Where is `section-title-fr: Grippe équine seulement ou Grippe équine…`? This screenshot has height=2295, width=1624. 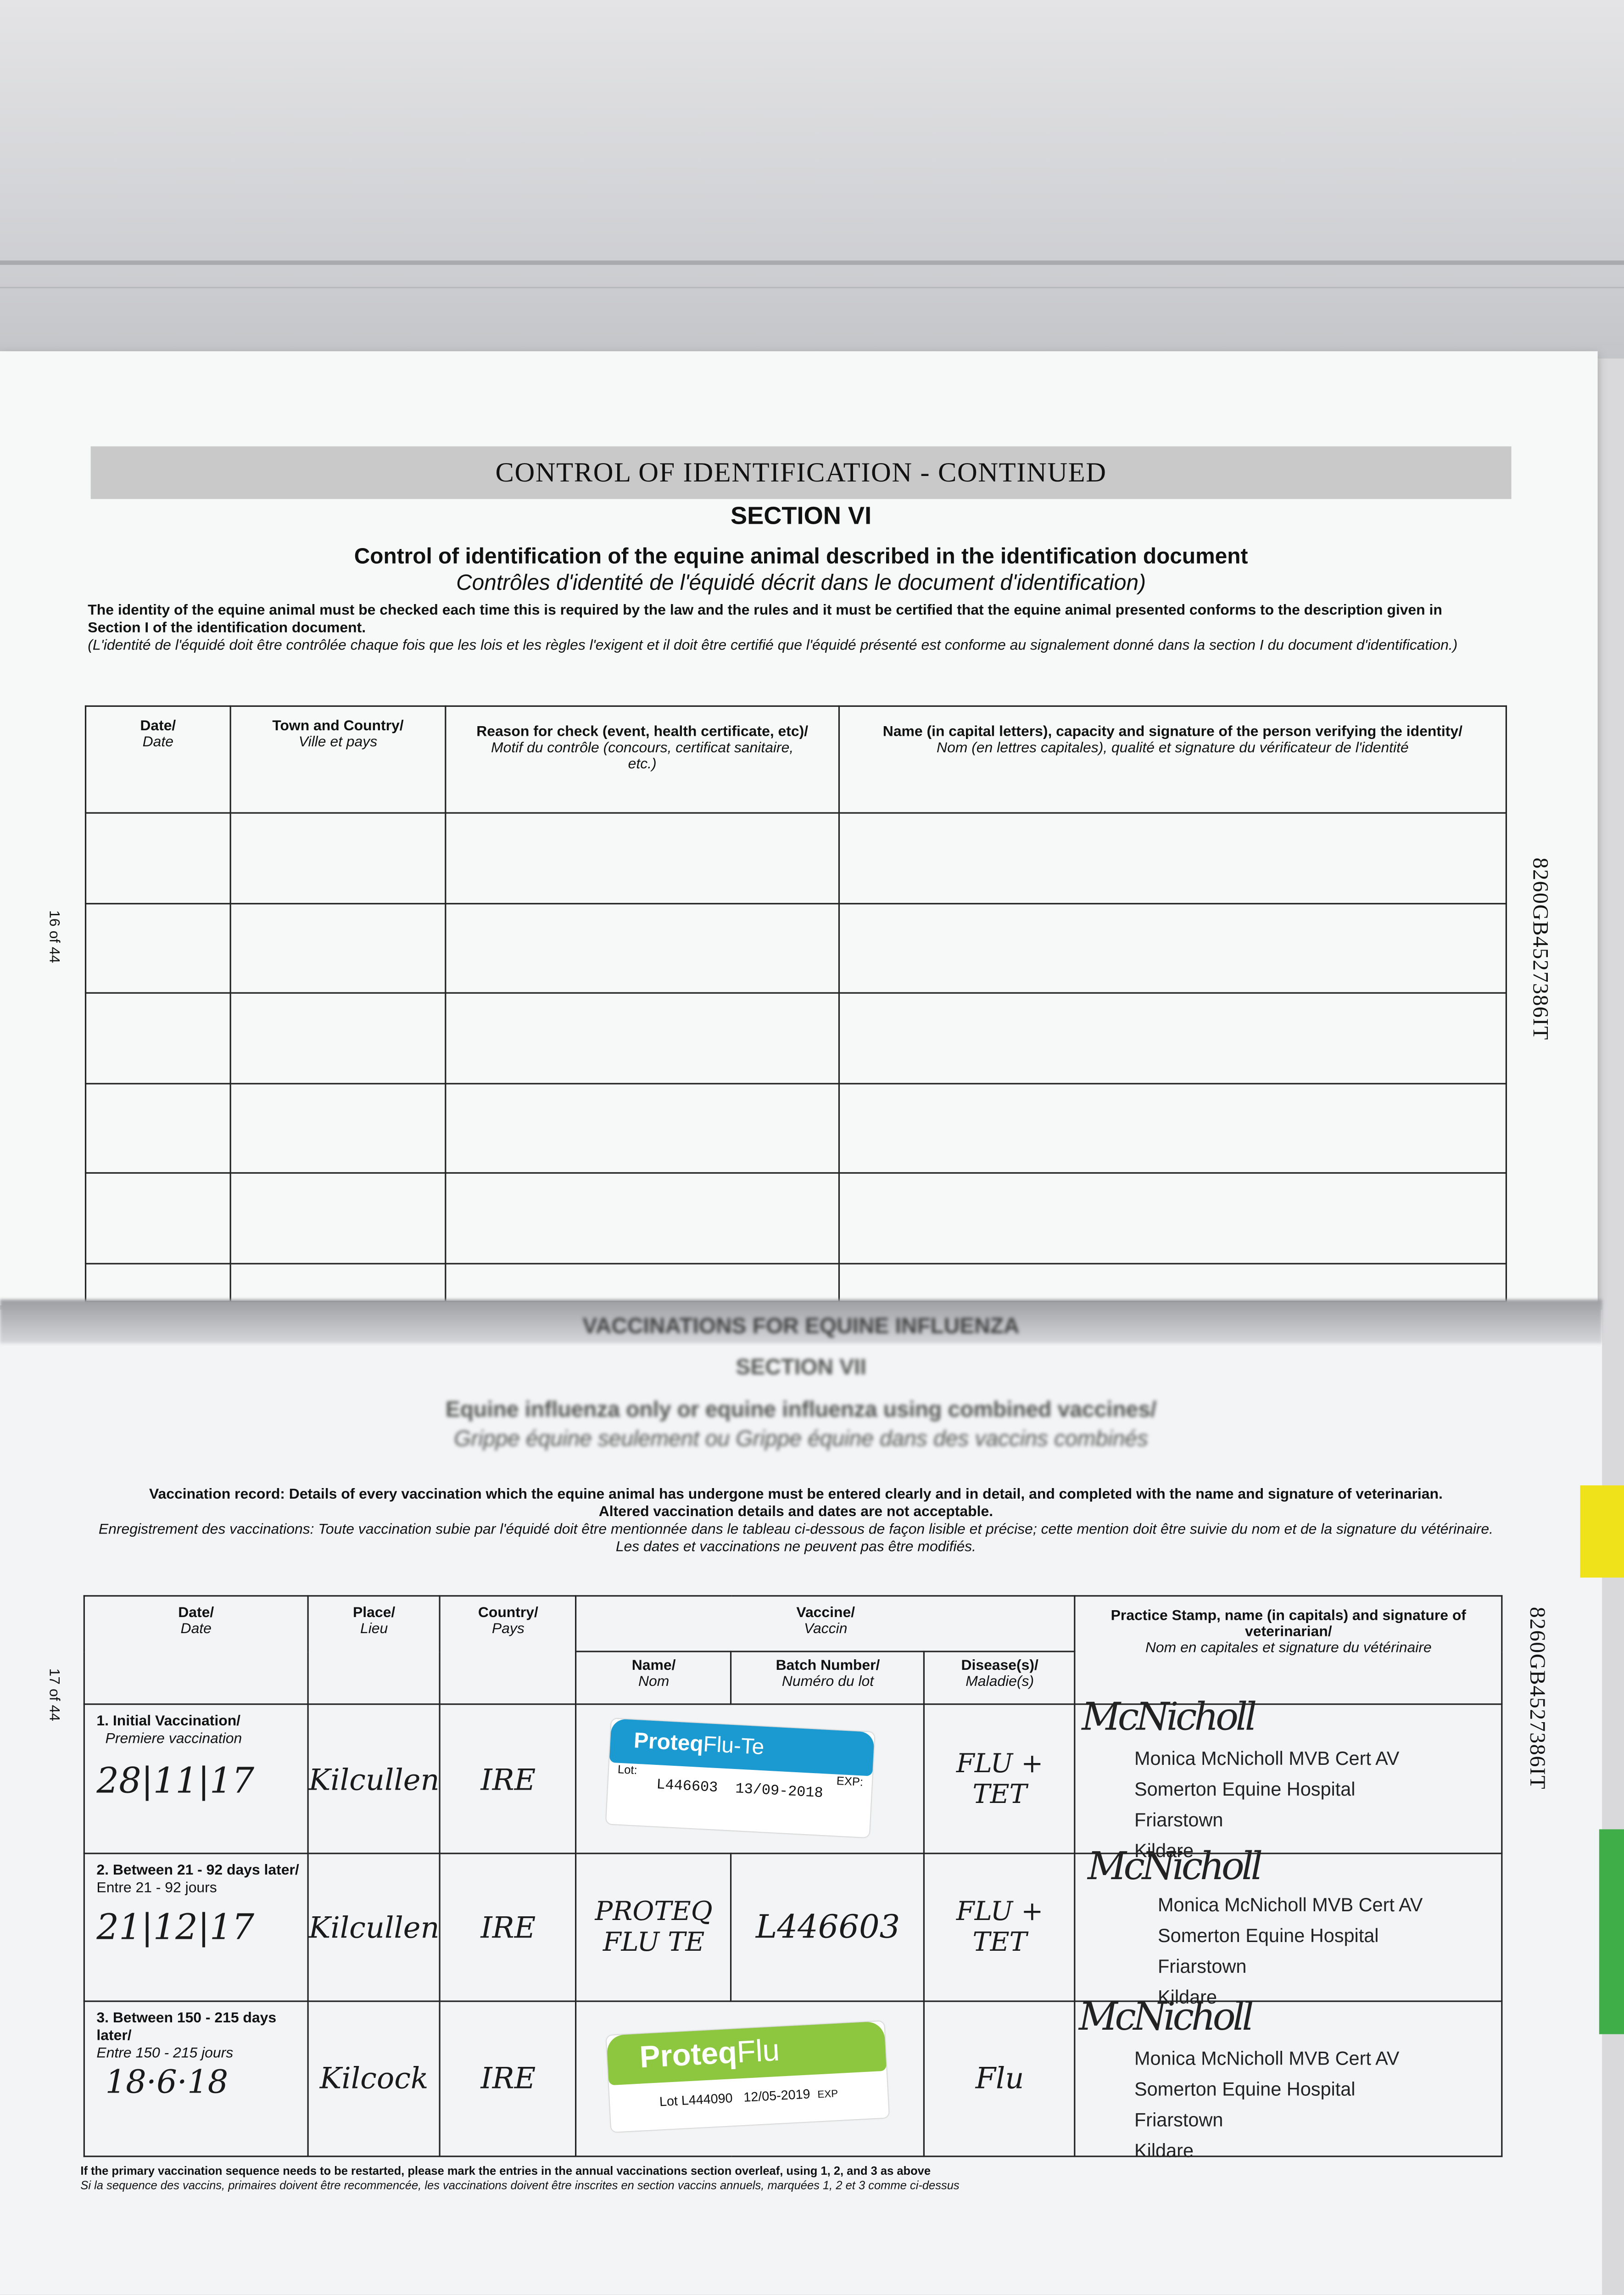 section-title-fr: Grippe équine seulement ou Grippe équine… is located at coordinates (801, 1439).